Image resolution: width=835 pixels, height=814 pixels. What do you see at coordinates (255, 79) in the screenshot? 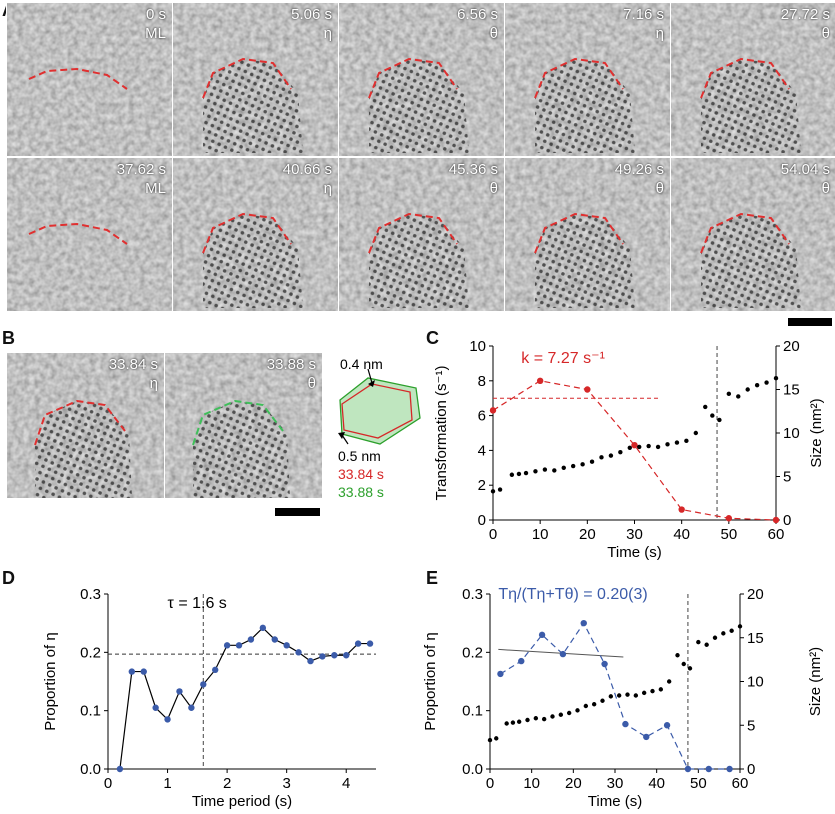
I see `tem-frame-2: 5.06 s η` at bounding box center [255, 79].